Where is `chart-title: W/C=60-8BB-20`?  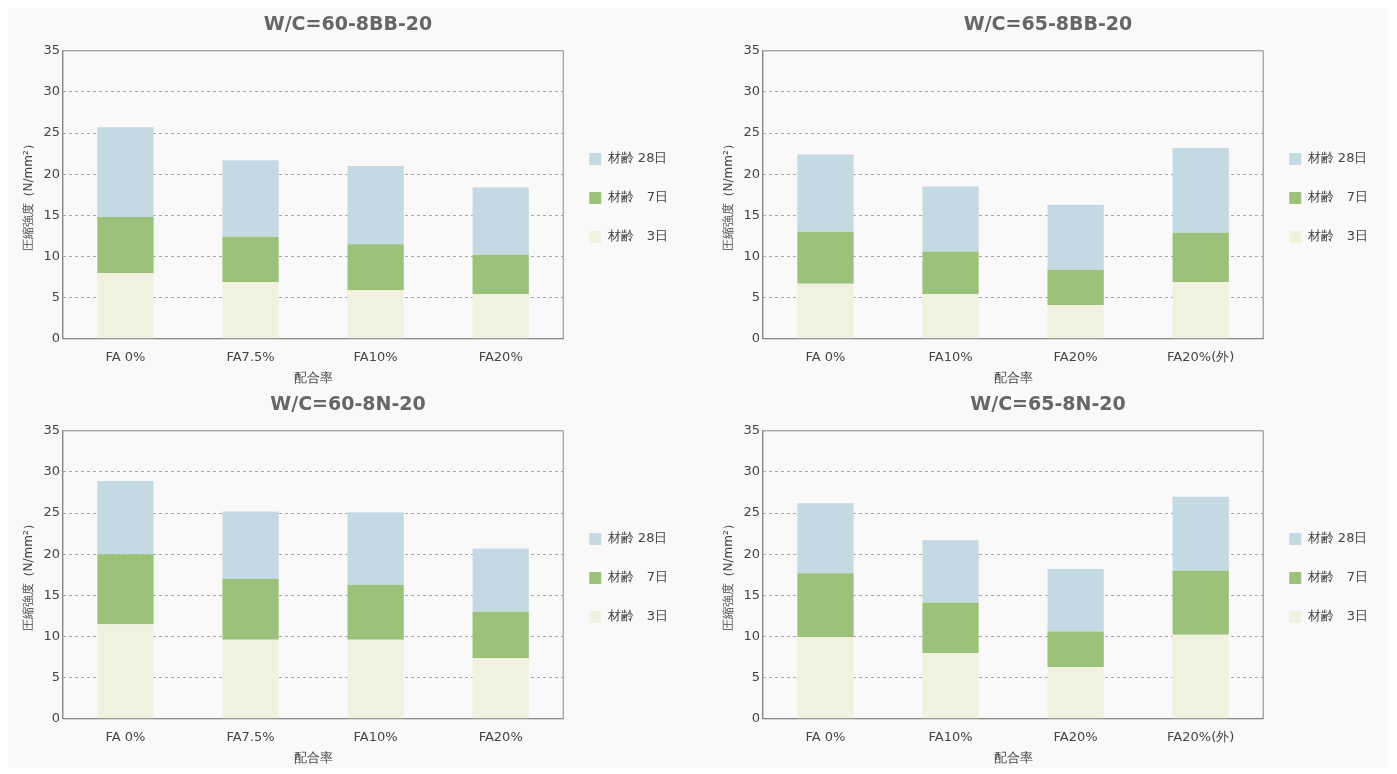
chart-title: W/C=60-8BB-20 is located at coordinates (348, 23).